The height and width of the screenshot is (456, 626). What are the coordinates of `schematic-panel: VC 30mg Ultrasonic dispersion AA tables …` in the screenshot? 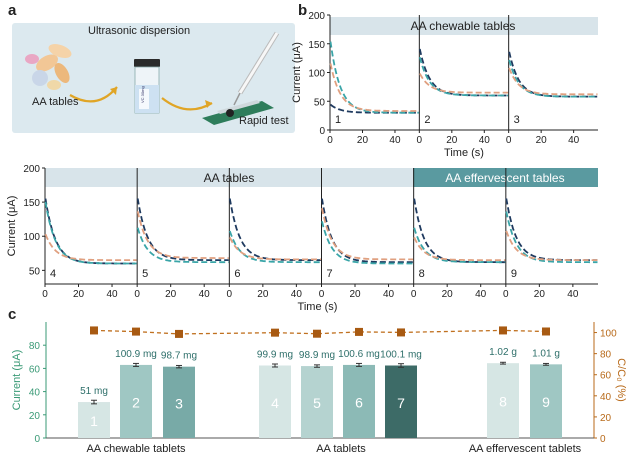 It's located at (153, 78).